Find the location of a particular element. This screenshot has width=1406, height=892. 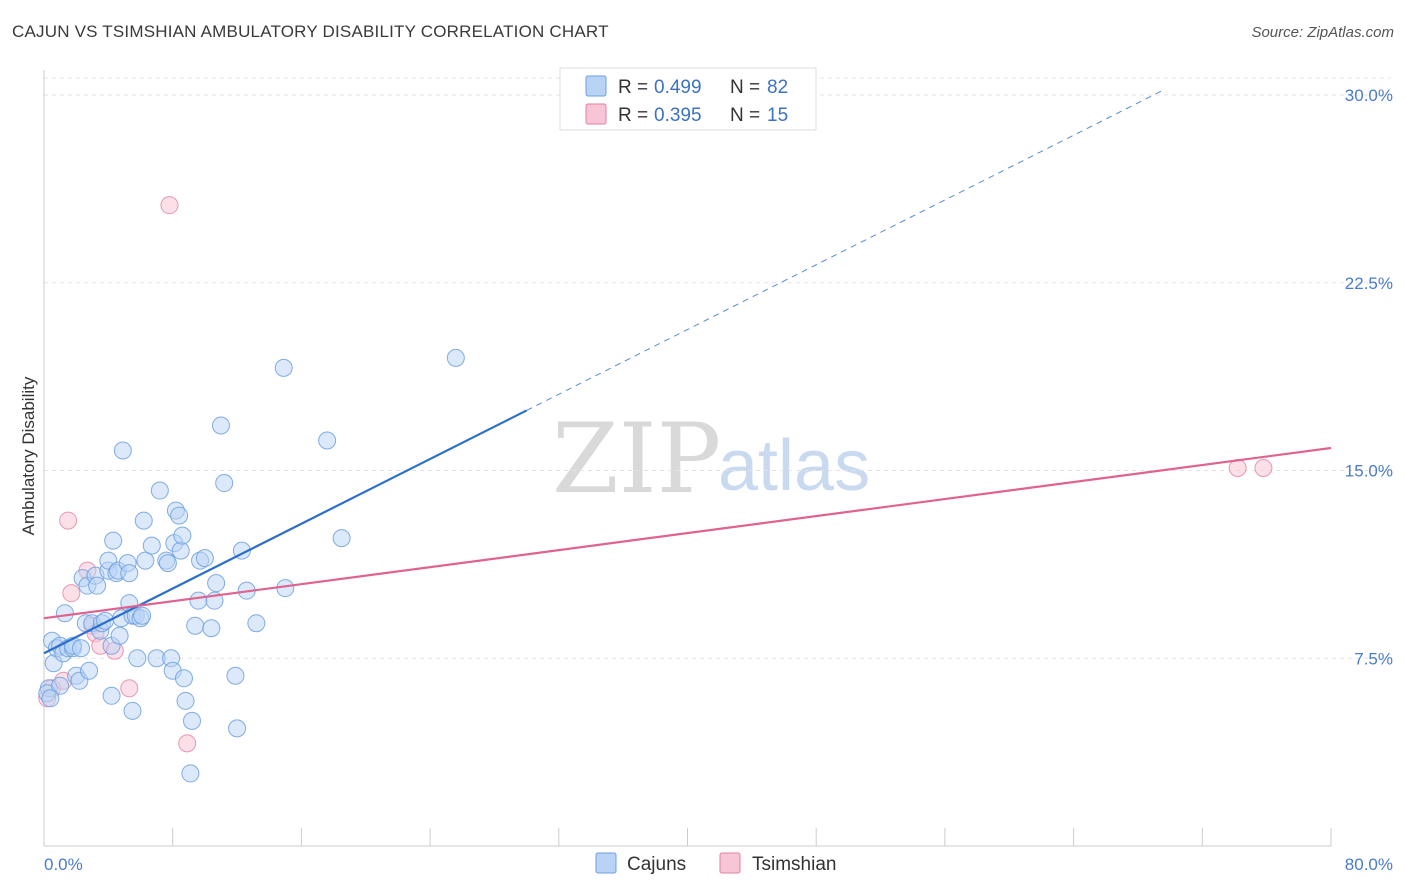

x-tick-label-1: 80.0% is located at coordinates (1369, 864).